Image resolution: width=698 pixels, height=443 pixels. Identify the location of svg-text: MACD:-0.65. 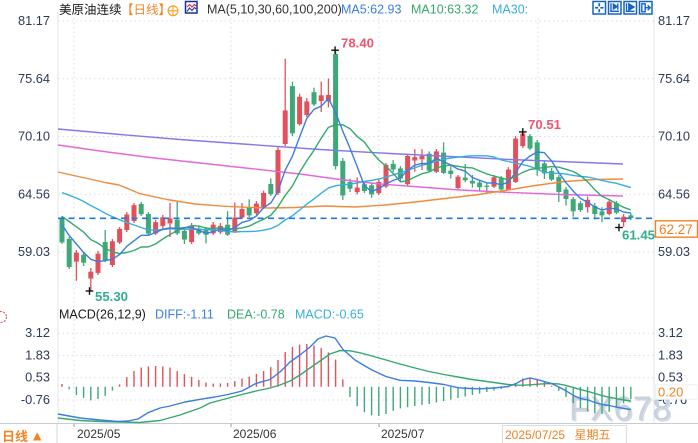
(329, 315).